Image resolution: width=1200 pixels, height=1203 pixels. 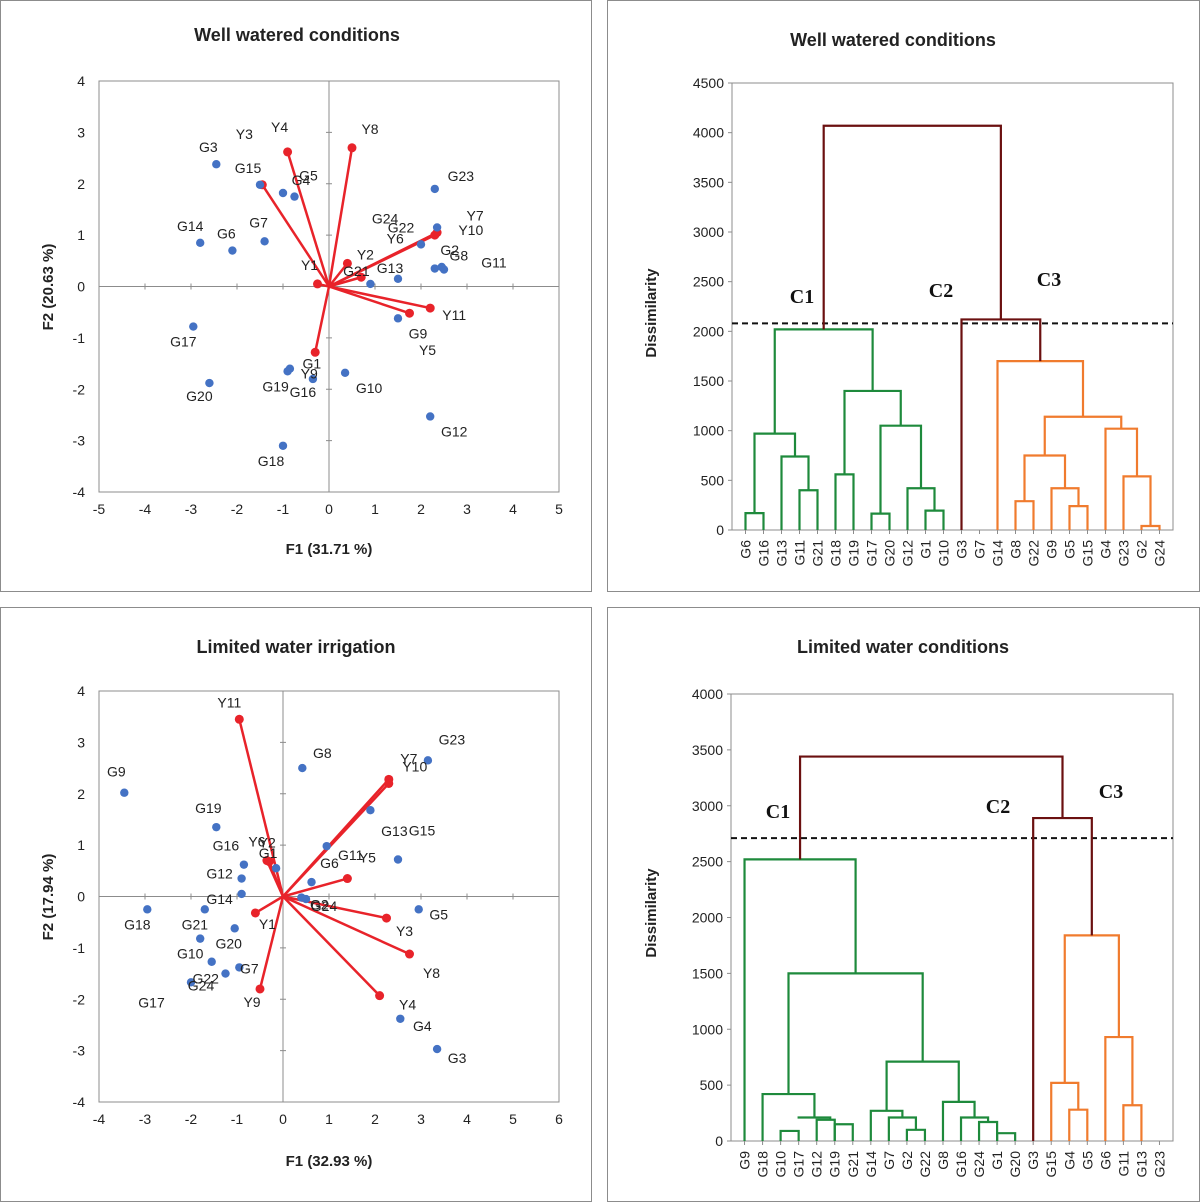 I want to click on vector-tip-y1, so click(x=255, y=913).